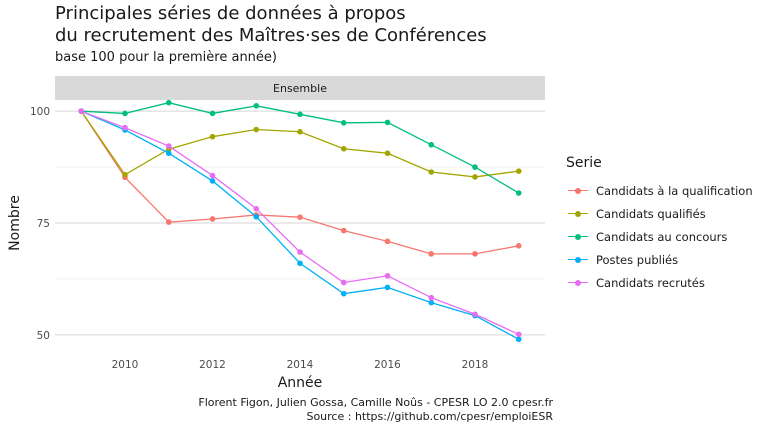  I want to click on x-tick-label: 2018, so click(475, 365).